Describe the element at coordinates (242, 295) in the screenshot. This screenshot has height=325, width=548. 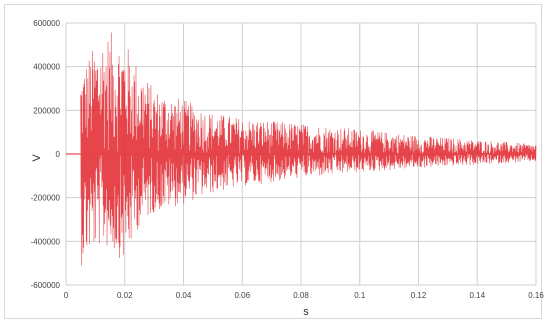
I see `x-tick-label: 0.06` at that location.